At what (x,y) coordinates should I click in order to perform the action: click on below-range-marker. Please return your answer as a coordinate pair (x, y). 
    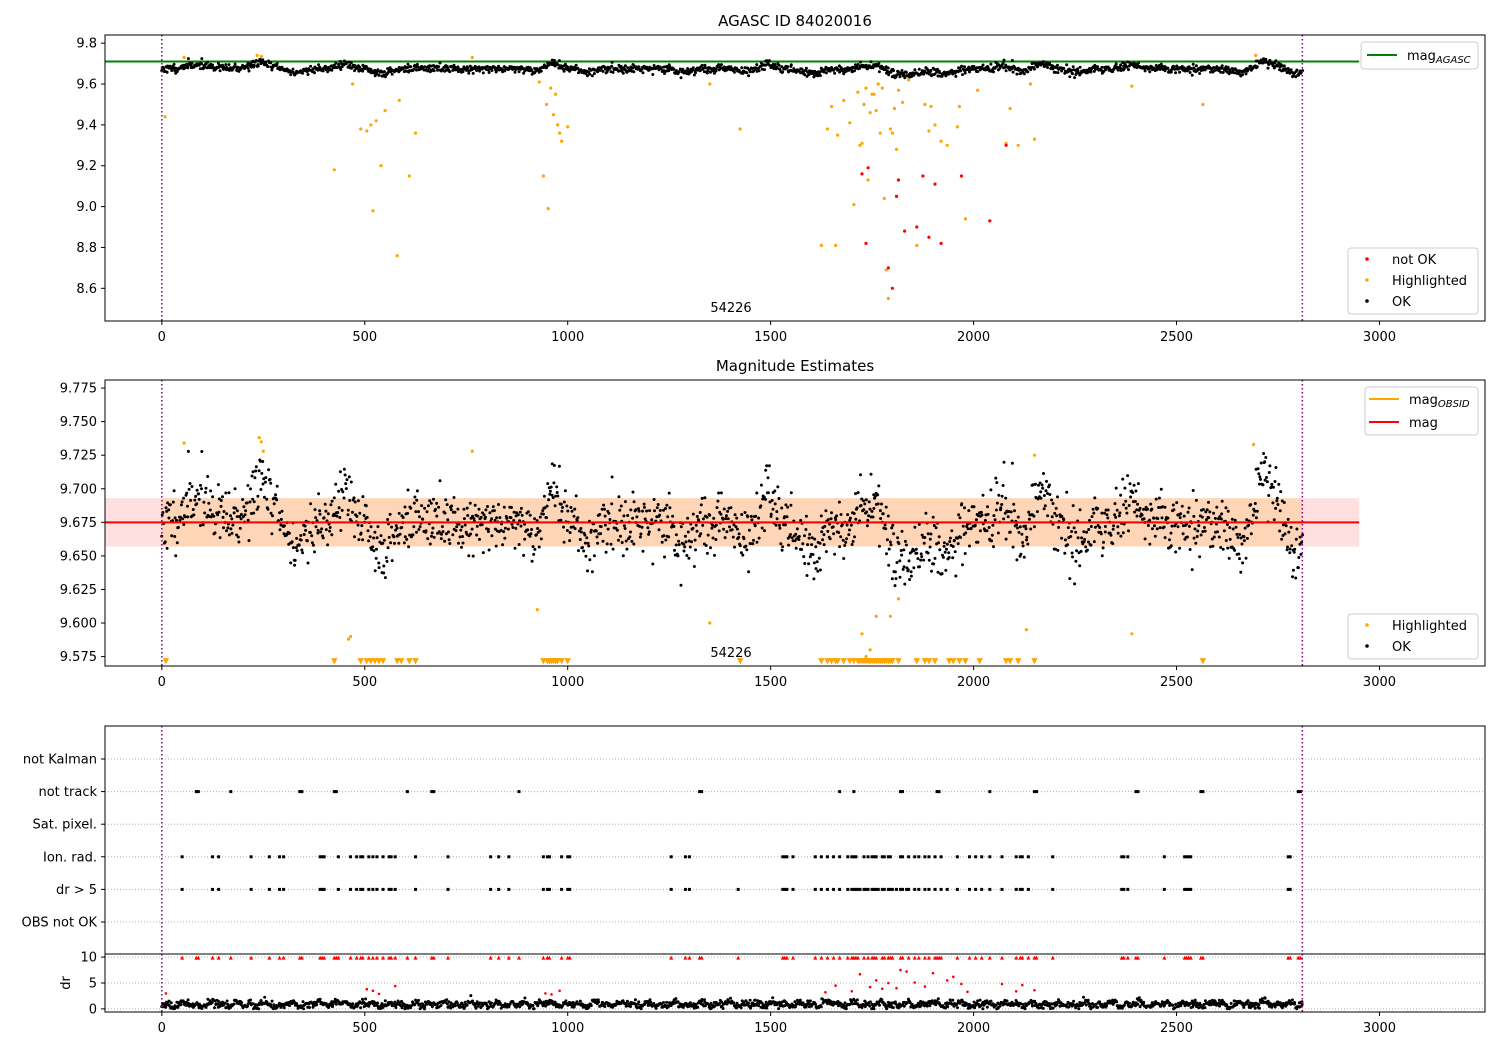
    Looking at the image, I should click on (567, 661).